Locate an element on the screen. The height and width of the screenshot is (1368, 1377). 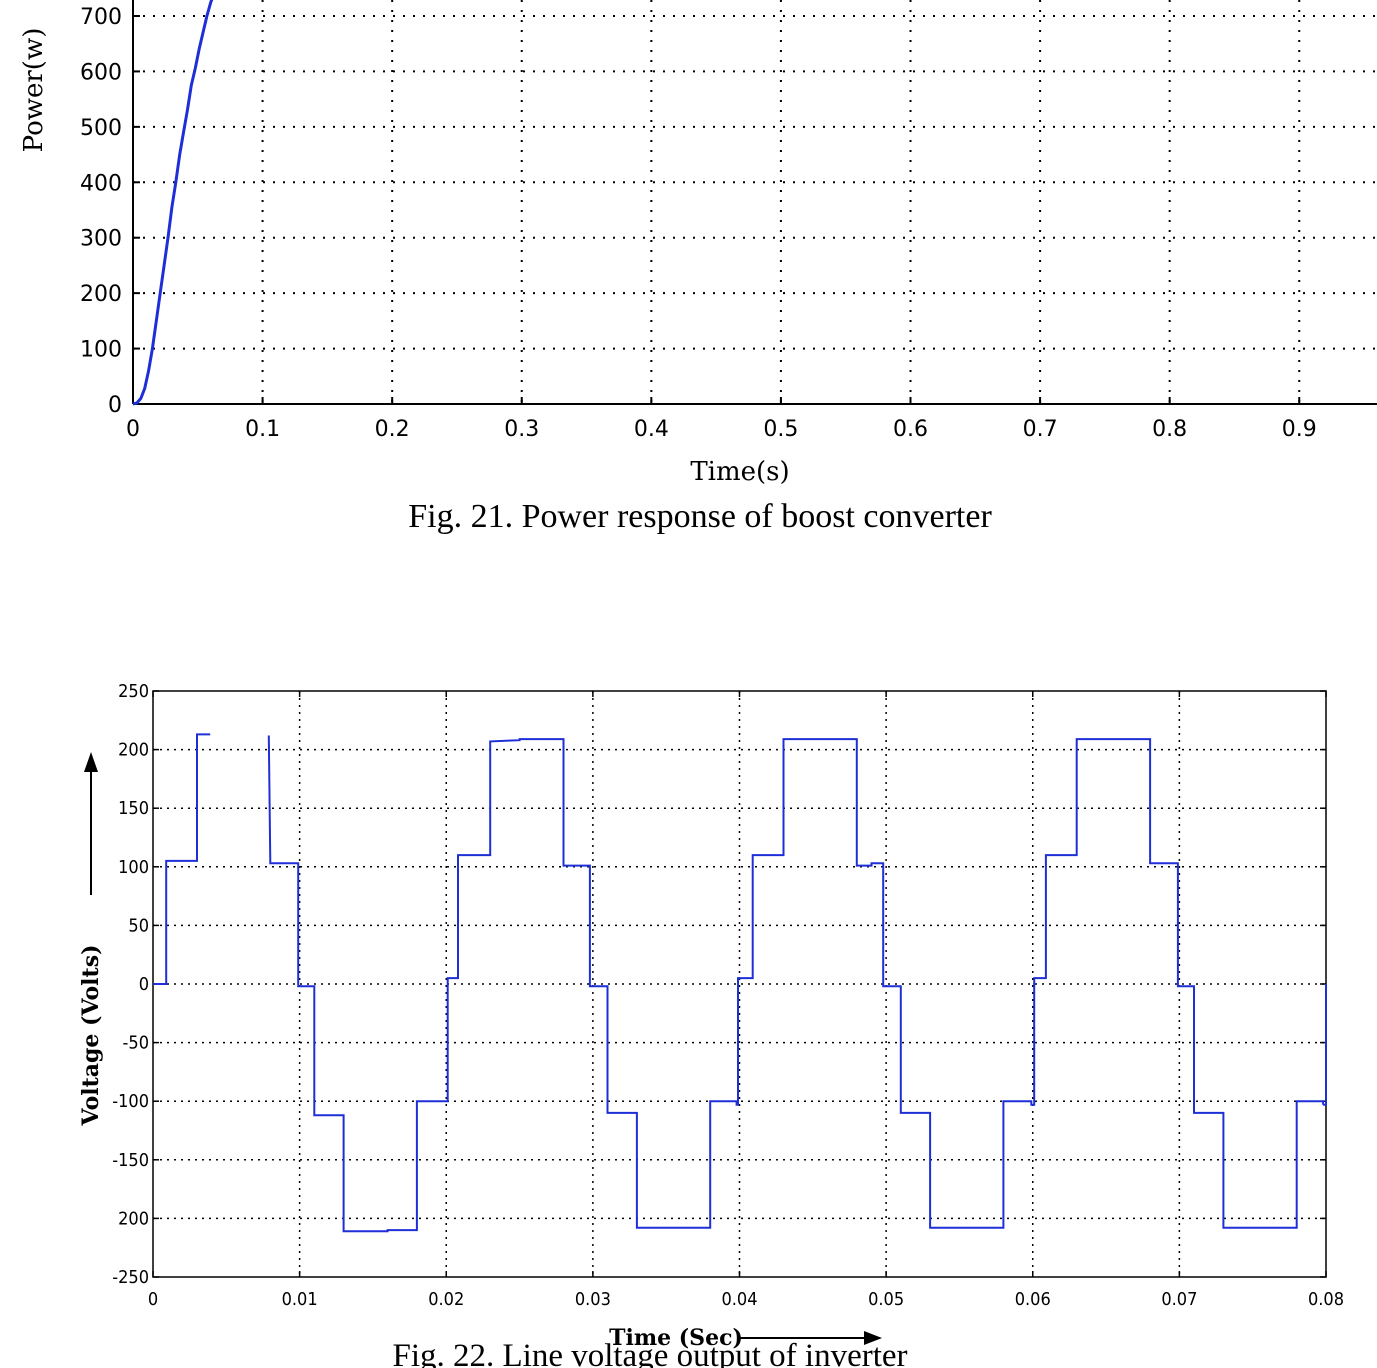
voltage-x-tick-label: 0.06 is located at coordinates (1033, 1299).